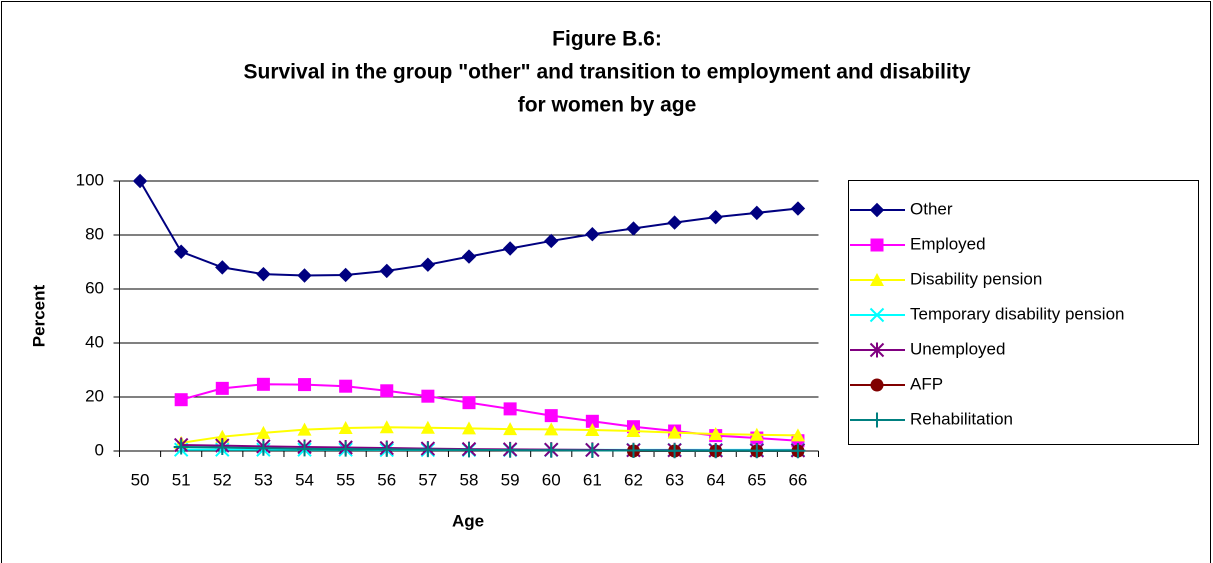 The width and height of the screenshot is (1213, 563). What do you see at coordinates (926, 383) in the screenshot?
I see `legend-label: AFP` at bounding box center [926, 383].